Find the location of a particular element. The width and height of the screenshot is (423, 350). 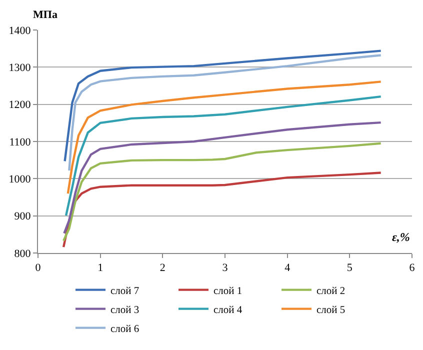

y-tick-label: 1400 is located at coordinates (20, 30).